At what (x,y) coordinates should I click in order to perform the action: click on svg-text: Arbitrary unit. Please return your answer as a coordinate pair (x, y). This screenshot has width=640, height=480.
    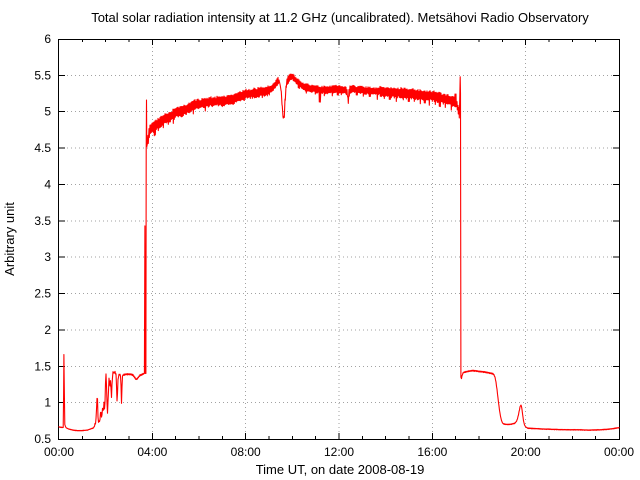
    Looking at the image, I should click on (9, 239).